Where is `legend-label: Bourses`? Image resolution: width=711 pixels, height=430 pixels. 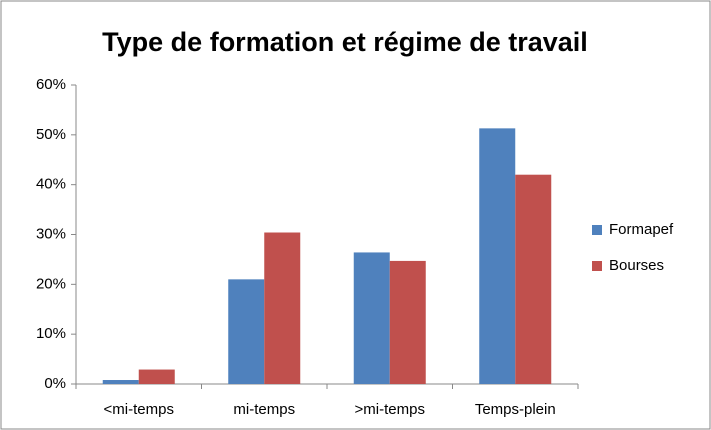
legend-label: Bourses is located at coordinates (636, 265).